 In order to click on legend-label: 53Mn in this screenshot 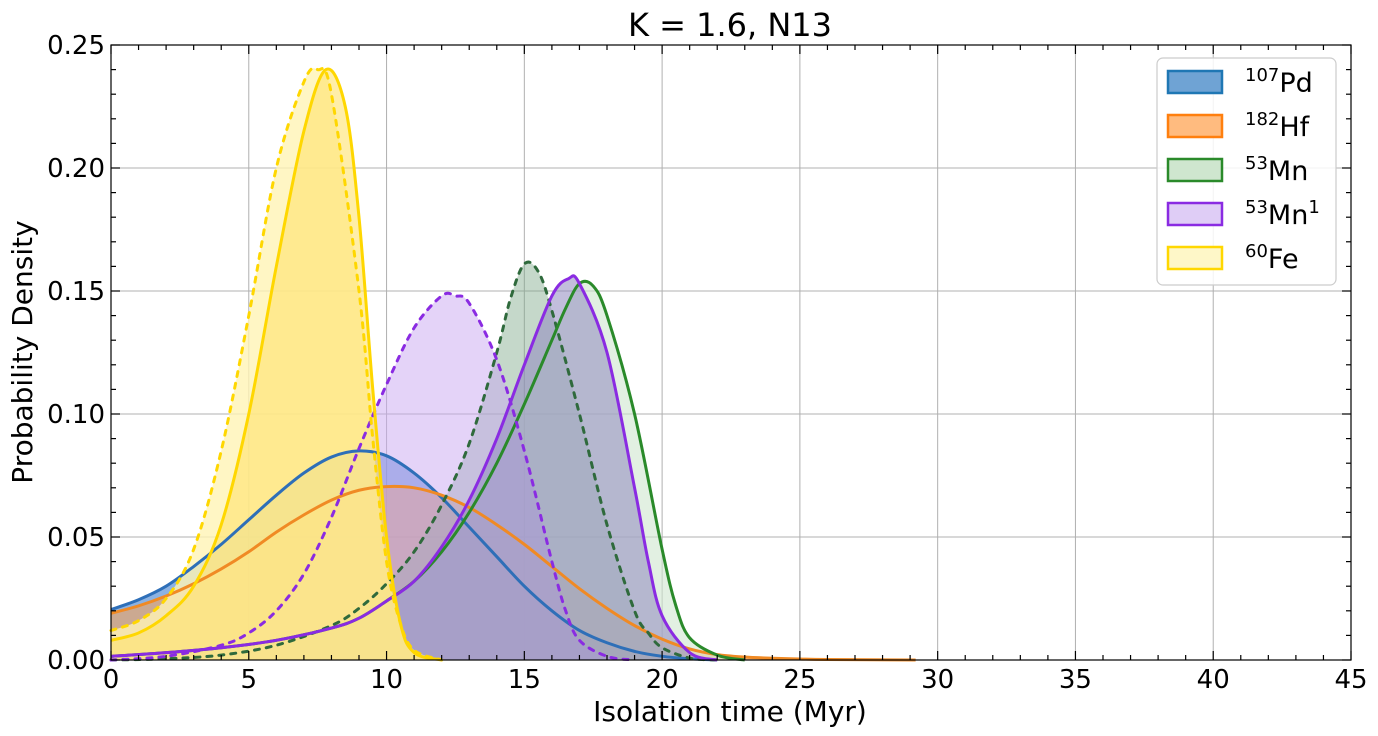, I will do `click(1276, 170)`.